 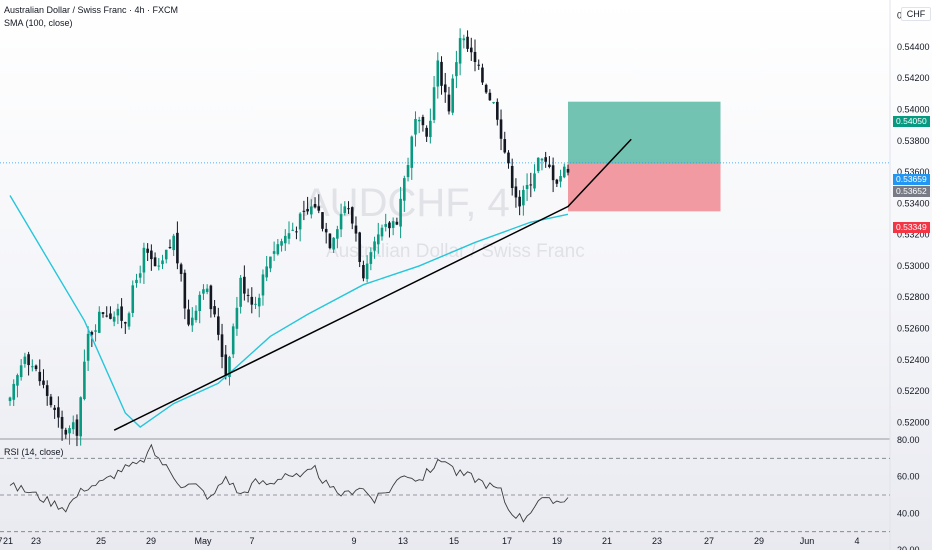 What do you see at coordinates (454, 541) in the screenshot?
I see `time-tick-label: 15` at bounding box center [454, 541].